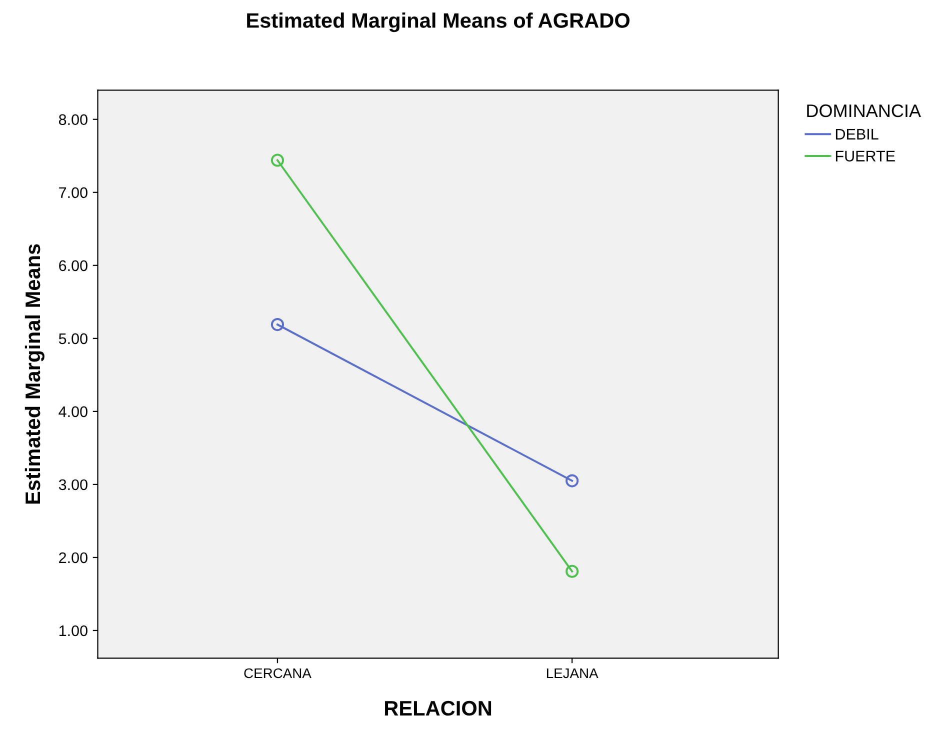 This screenshot has width=940, height=733. What do you see at coordinates (438, 708) in the screenshot?
I see `x-axis-title: RELACION` at bounding box center [438, 708].